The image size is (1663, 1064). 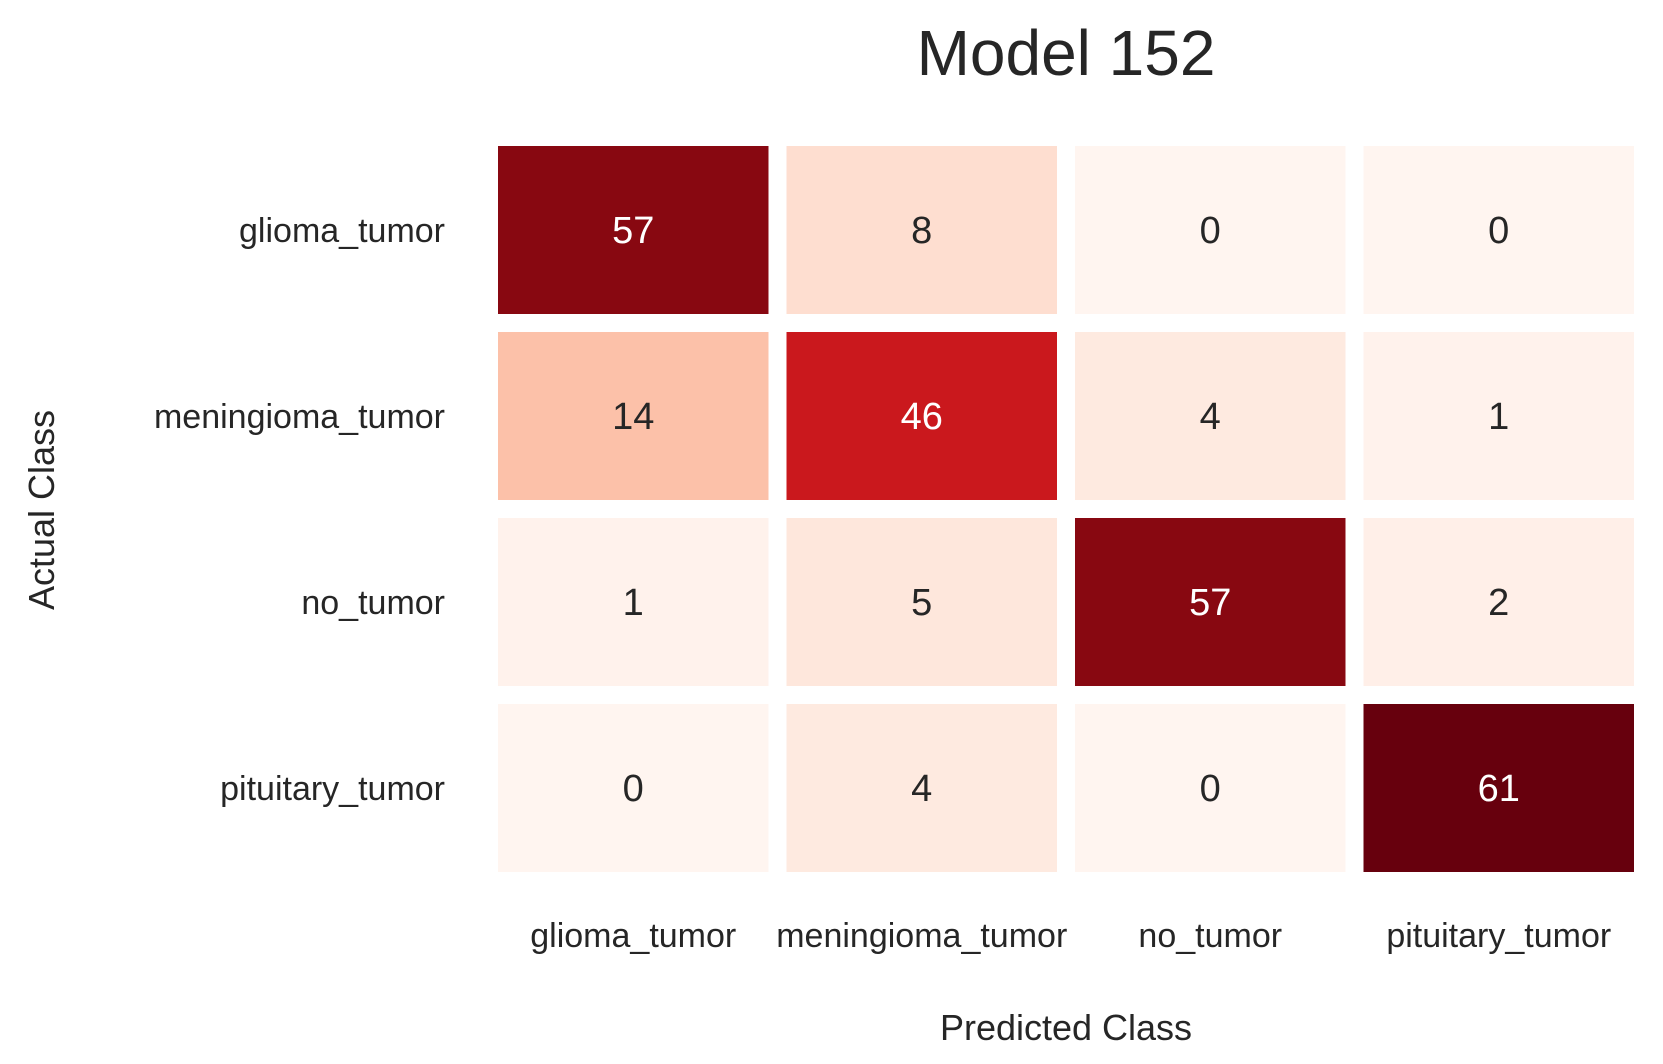 I want to click on cell-value-label: 5, so click(x=921, y=603).